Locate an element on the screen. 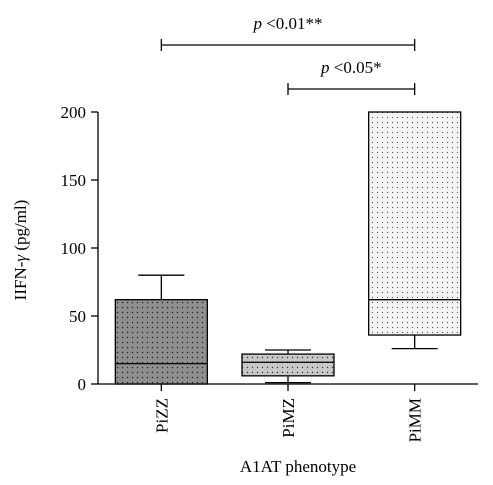  y-axis-title-greek: γ is located at coordinates (20, 258).